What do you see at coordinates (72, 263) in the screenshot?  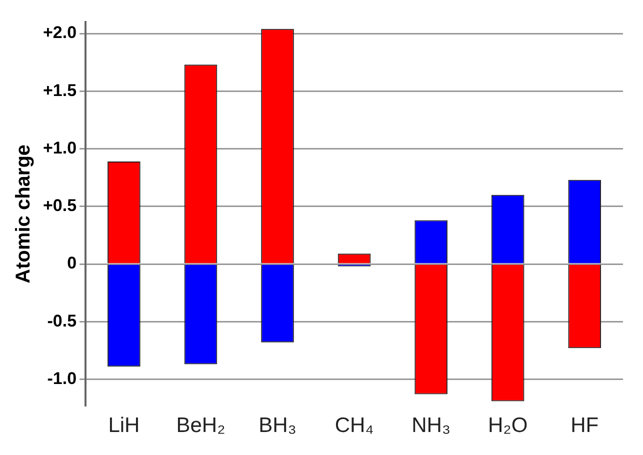 I see `y-tick-label: 0` at bounding box center [72, 263].